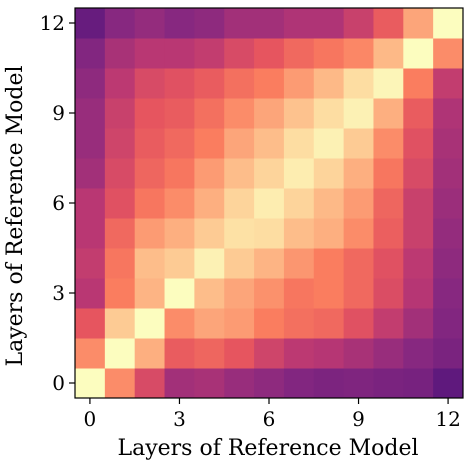 The image size is (465, 466). What do you see at coordinates (90, 419) in the screenshot?
I see `x-tick-label: 0` at bounding box center [90, 419].